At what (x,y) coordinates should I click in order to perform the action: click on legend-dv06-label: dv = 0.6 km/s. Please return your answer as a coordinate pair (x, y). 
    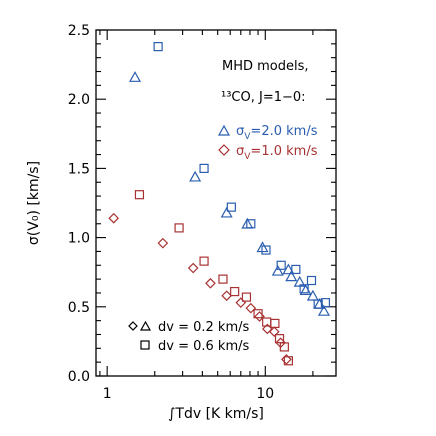
    Looking at the image, I should click on (203, 346).